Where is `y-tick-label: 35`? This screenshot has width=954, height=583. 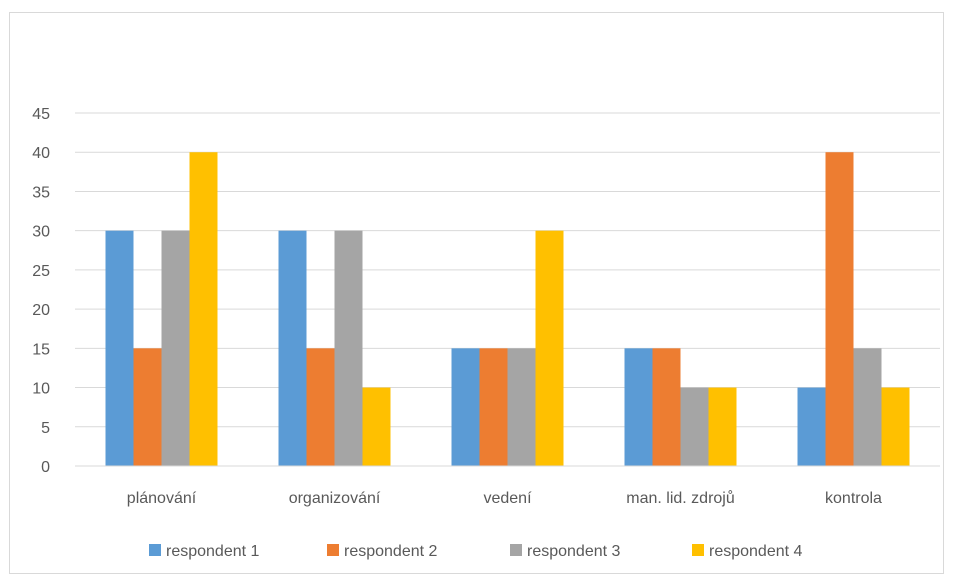 y-tick-label: 35 is located at coordinates (41, 192).